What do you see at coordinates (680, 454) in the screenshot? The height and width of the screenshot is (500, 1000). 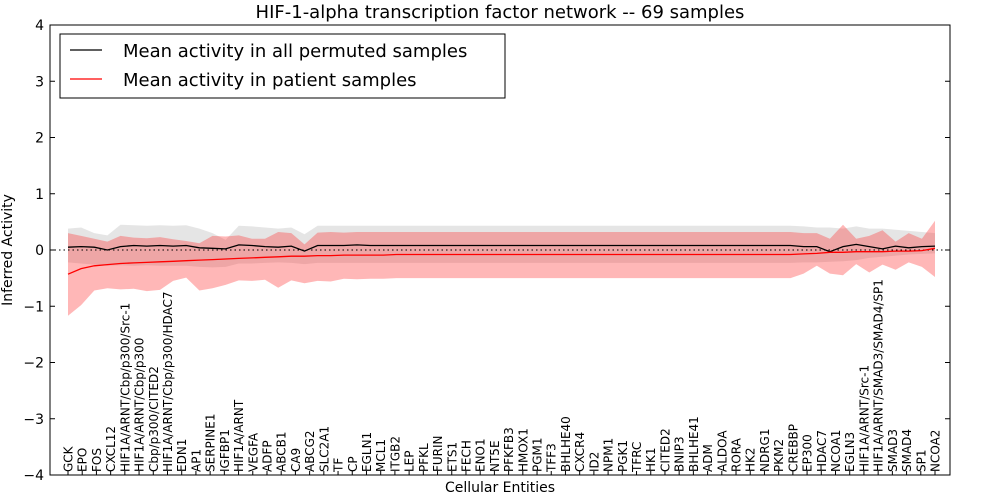 I see `x-tick-label: BNIP3` at bounding box center [680, 454].